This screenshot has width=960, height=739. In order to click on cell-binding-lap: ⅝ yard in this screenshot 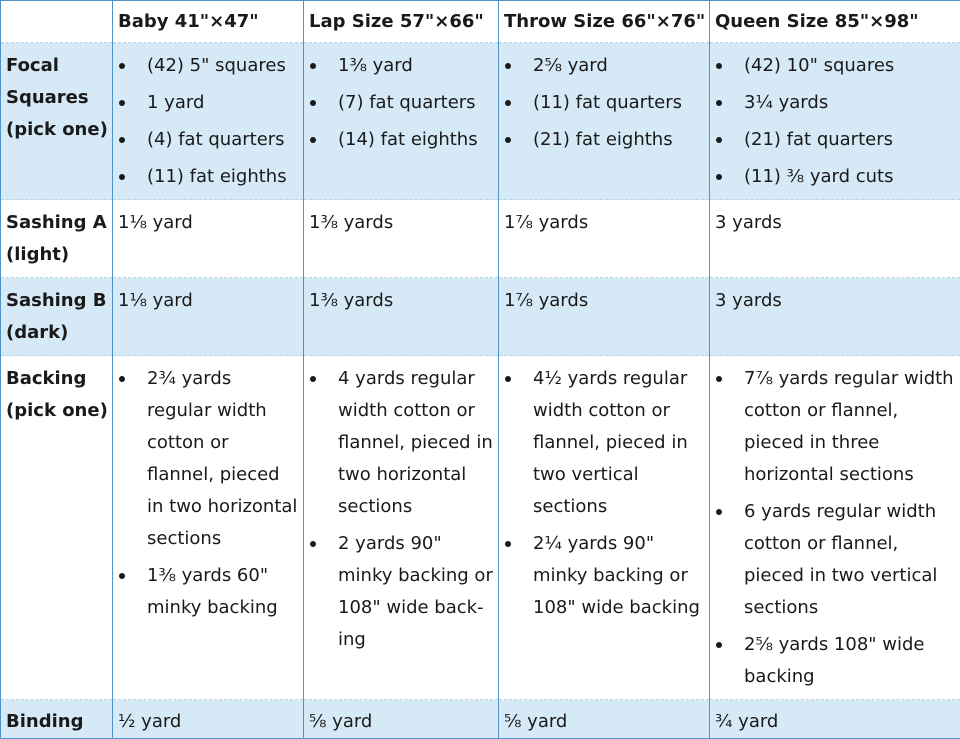, I will do `click(401, 719)`.